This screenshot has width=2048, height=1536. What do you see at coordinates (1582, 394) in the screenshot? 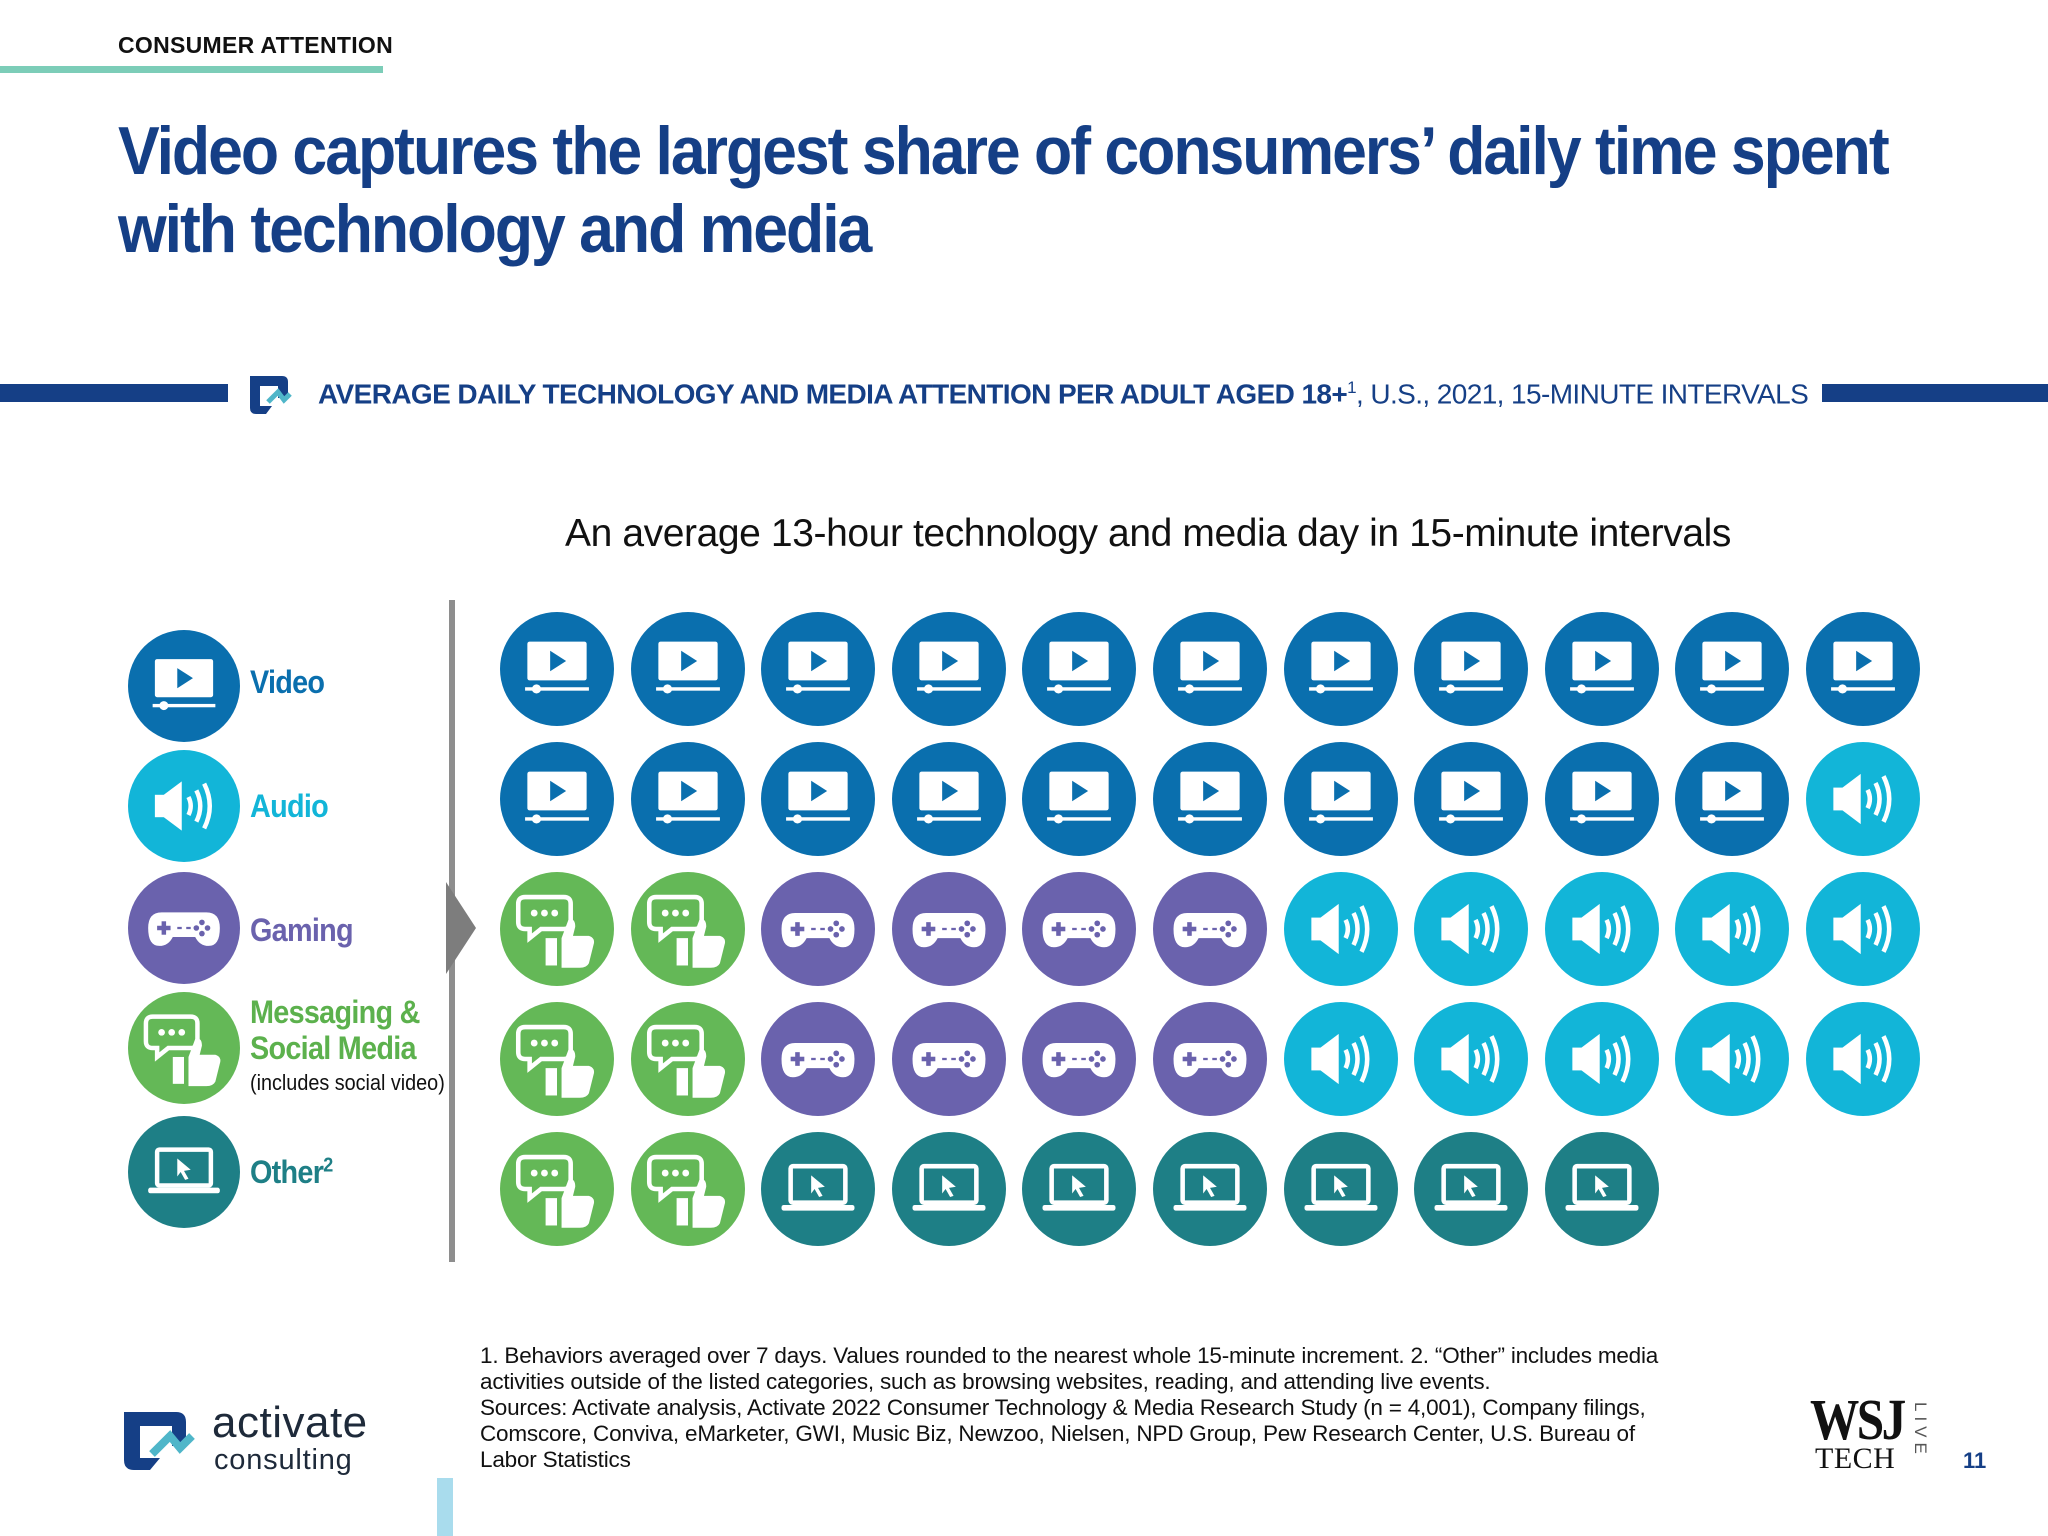
I see `subtitle-rest: , U.S., 2021, 15-MINUTE INTERVALS` at bounding box center [1582, 394].